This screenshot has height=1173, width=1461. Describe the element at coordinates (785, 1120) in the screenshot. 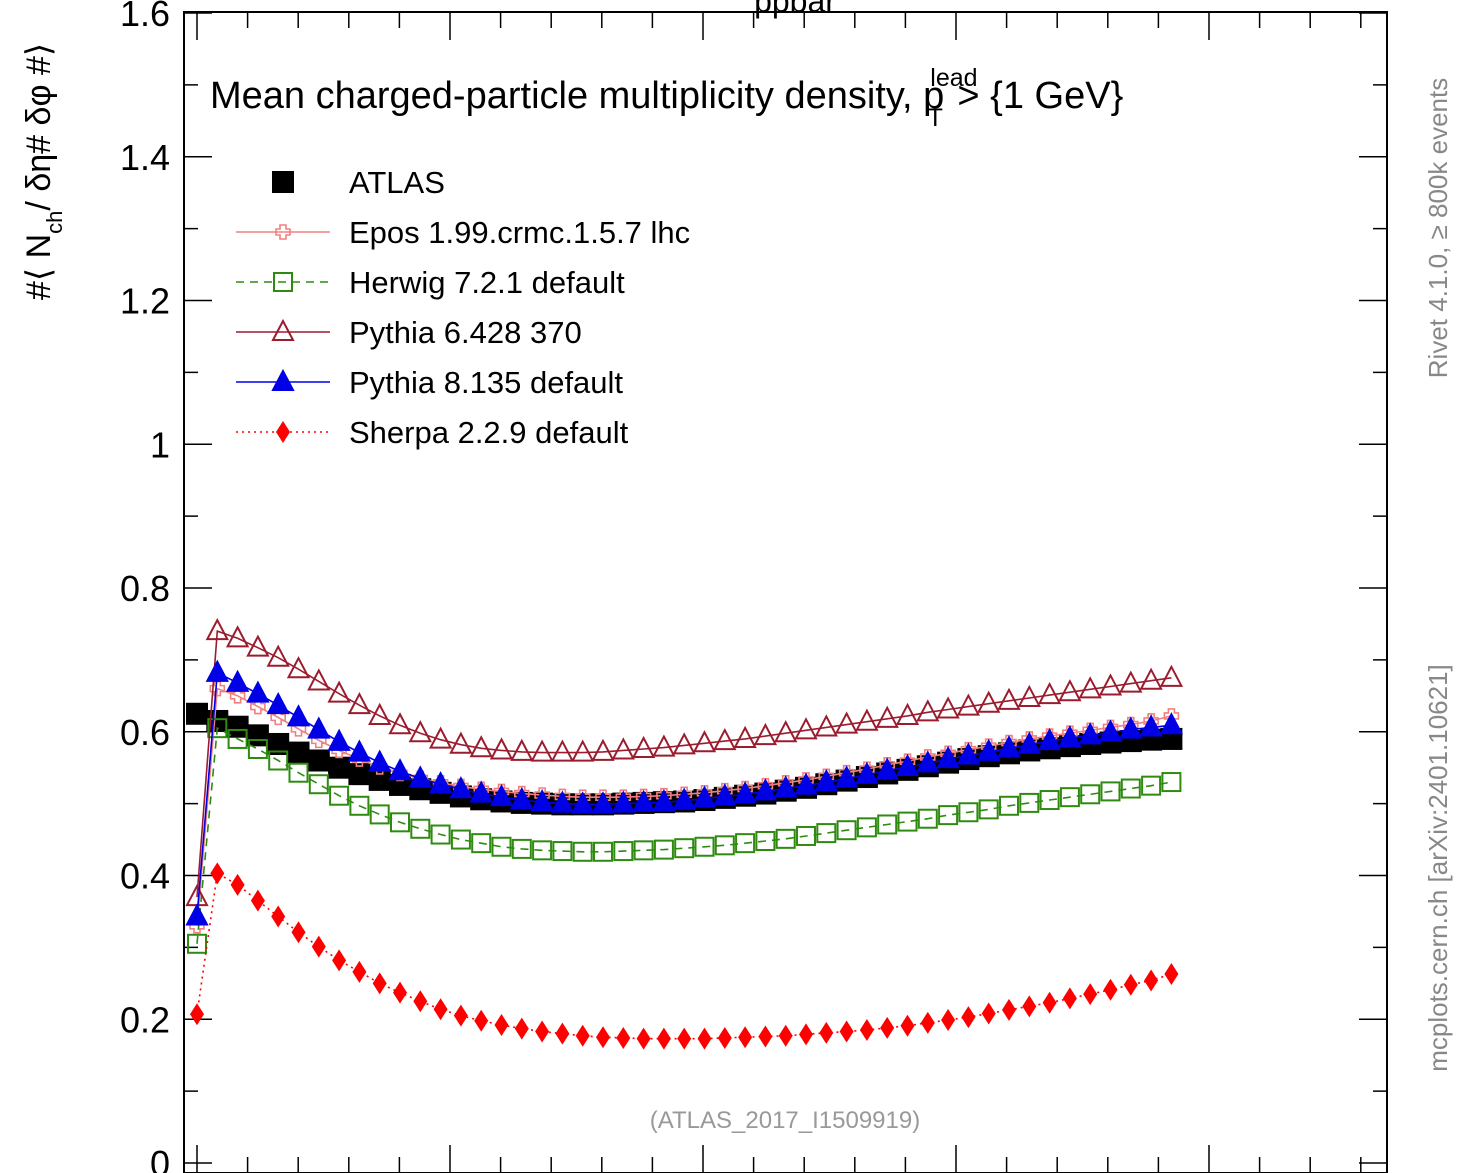

I see `reference-label: (ATLAS_2017_I1509919)` at that location.